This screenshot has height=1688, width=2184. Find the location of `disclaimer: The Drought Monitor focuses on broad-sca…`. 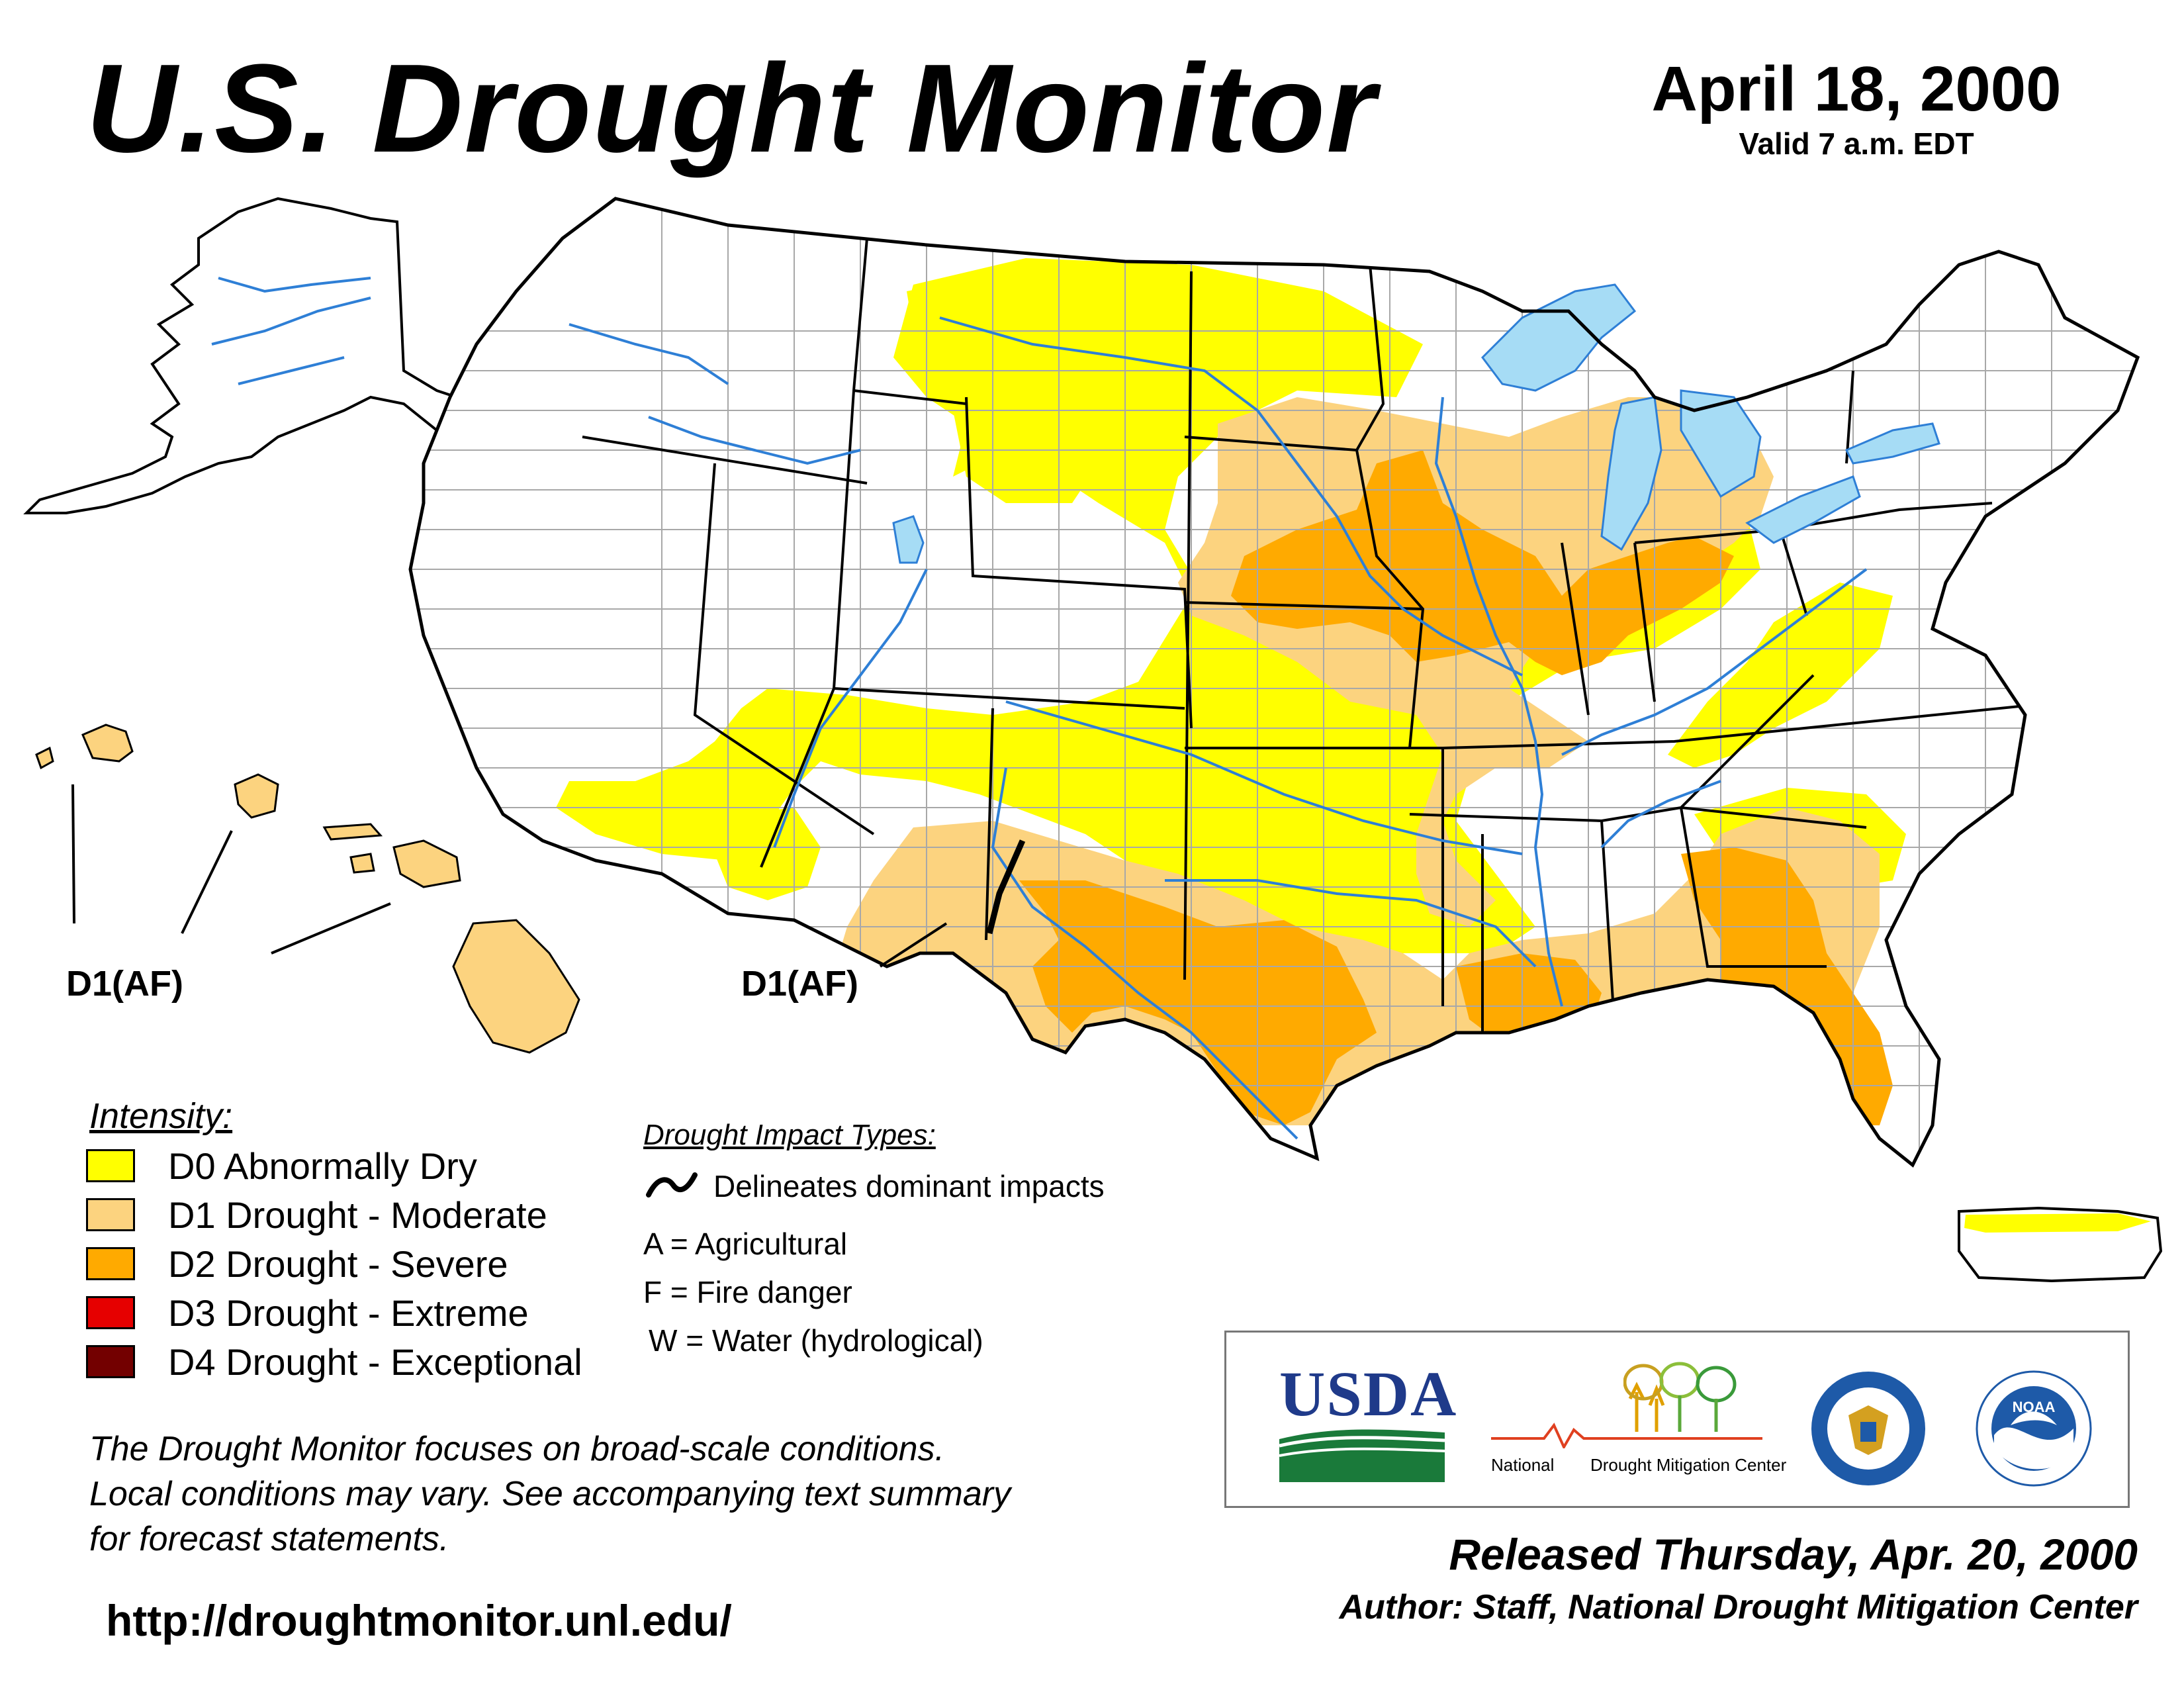

disclaimer: The Drought Monitor focuses on broad-sca… is located at coordinates (651, 1495).